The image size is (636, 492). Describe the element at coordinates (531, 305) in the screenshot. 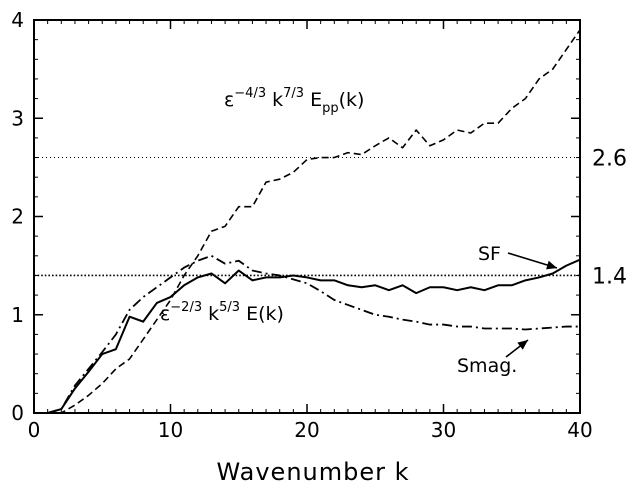

I see `annotation-arrows` at that location.